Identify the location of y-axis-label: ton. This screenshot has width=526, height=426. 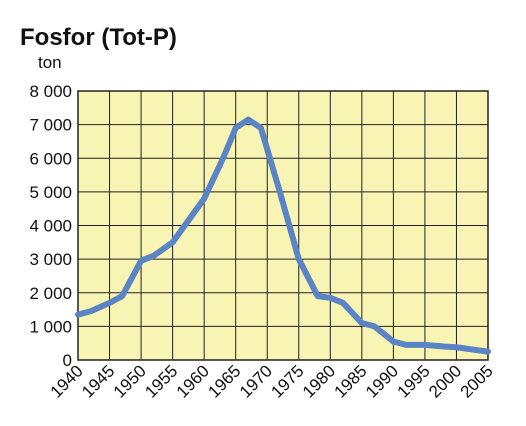
(50, 62).